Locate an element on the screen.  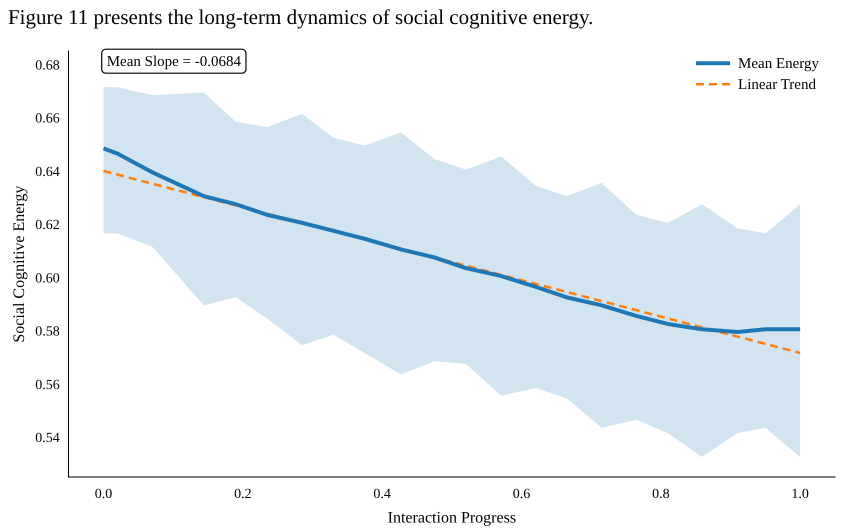
annotation: Mean Slope = -0.0684 is located at coordinates (174, 62).